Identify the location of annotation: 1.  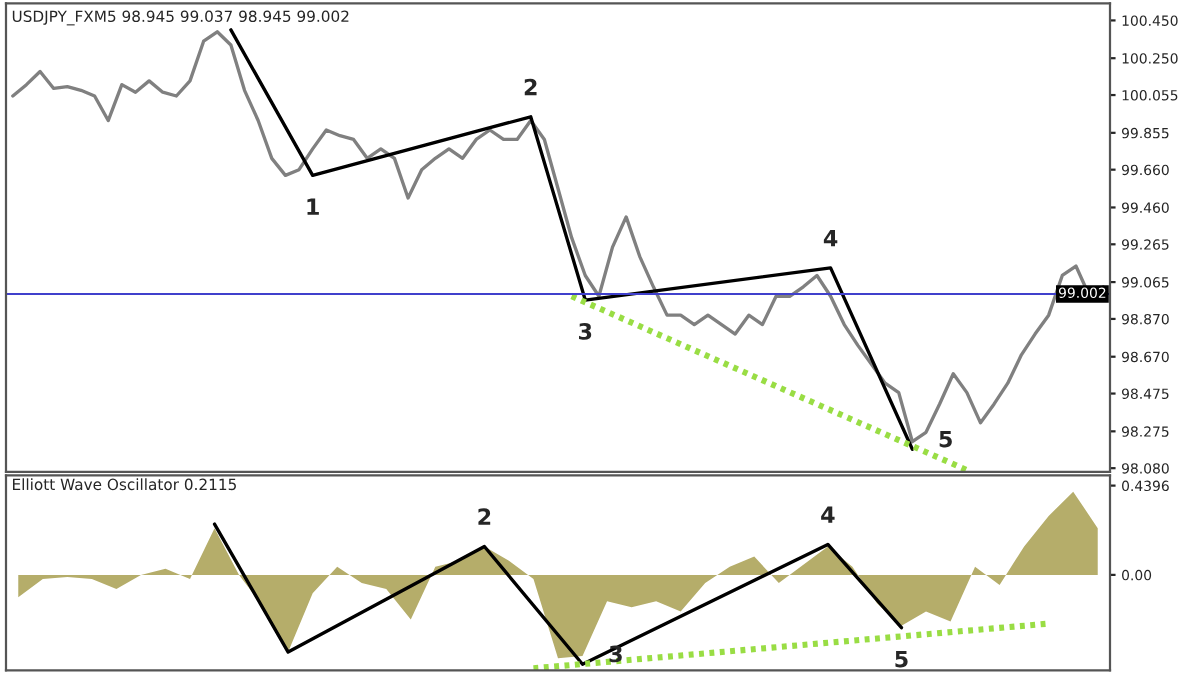
(313, 206).